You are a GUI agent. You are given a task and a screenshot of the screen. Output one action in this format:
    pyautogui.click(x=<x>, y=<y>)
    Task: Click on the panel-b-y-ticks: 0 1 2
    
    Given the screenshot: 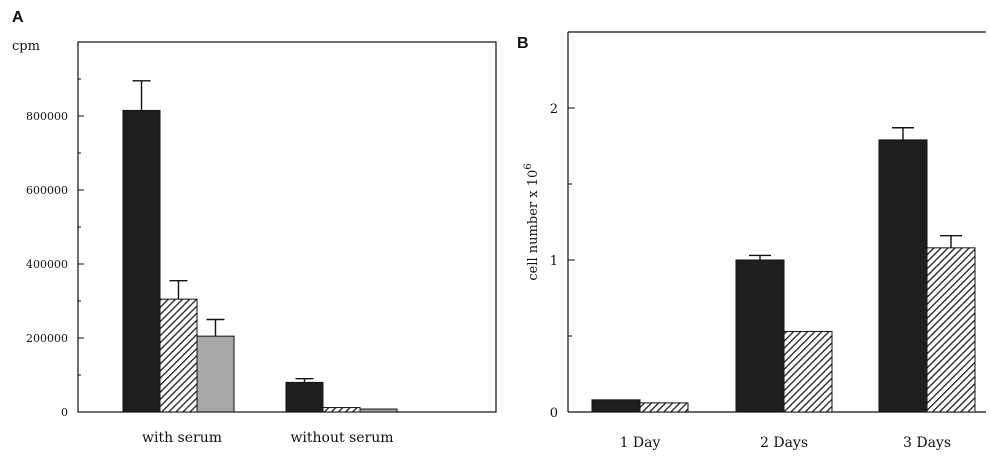 What is the action you would take?
    pyautogui.click(x=562, y=261)
    